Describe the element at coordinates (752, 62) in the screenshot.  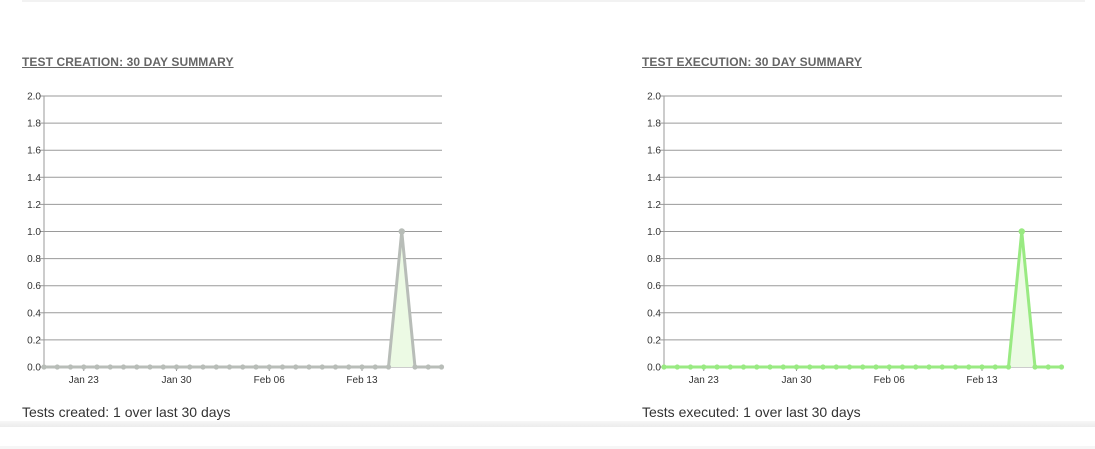
I see `test-execution-title: TEST EXECUTION: 30 DAY SUMMARY` at that location.